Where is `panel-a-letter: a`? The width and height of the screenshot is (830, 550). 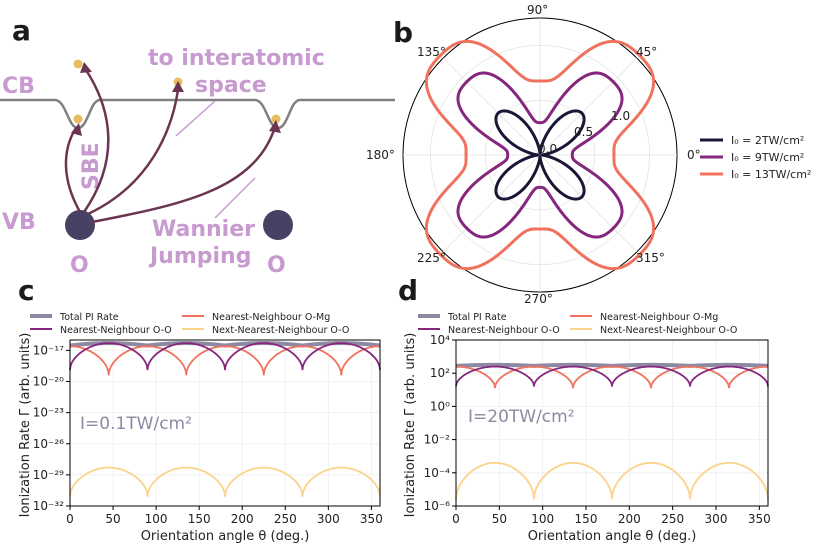 panel-a-letter: a is located at coordinates (21, 30).